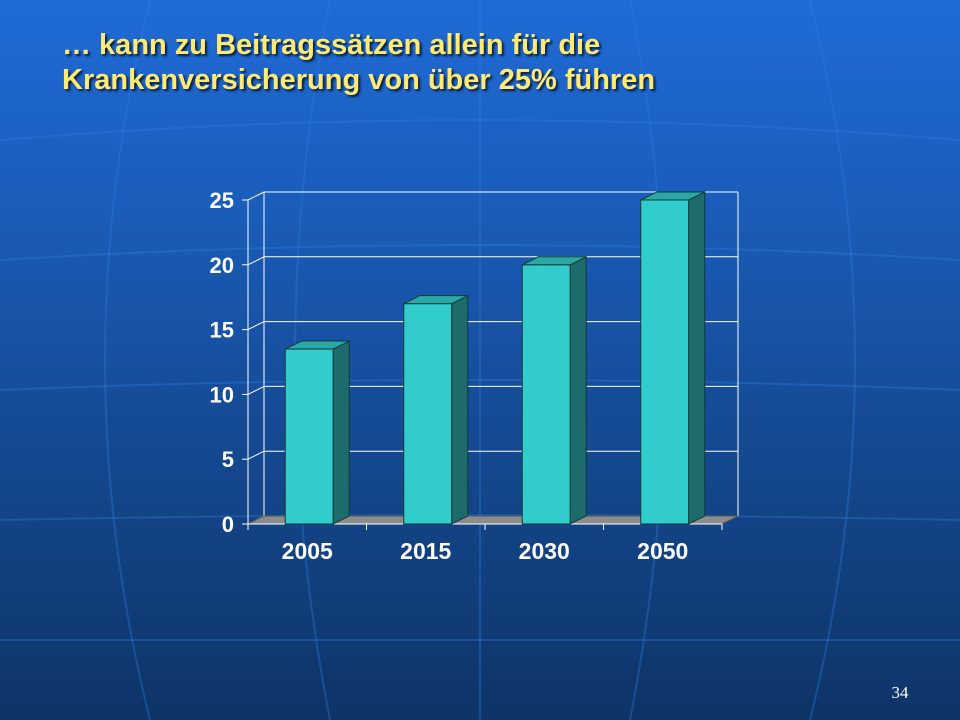 The height and width of the screenshot is (720, 960). I want to click on bar-side-2005, so click(341, 432).